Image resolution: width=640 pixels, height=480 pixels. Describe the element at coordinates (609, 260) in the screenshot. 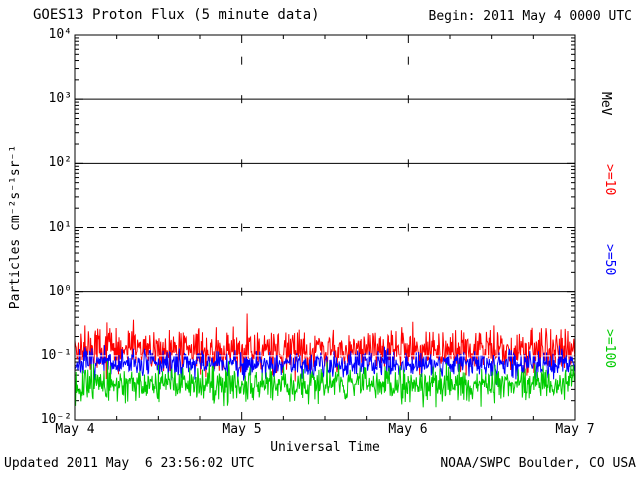

I see `right-axis-label-ge50: >=50` at that location.